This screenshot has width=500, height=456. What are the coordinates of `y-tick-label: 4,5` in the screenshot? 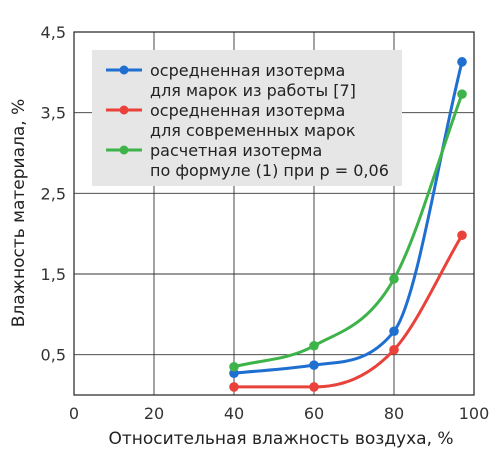 It's located at (53, 32).